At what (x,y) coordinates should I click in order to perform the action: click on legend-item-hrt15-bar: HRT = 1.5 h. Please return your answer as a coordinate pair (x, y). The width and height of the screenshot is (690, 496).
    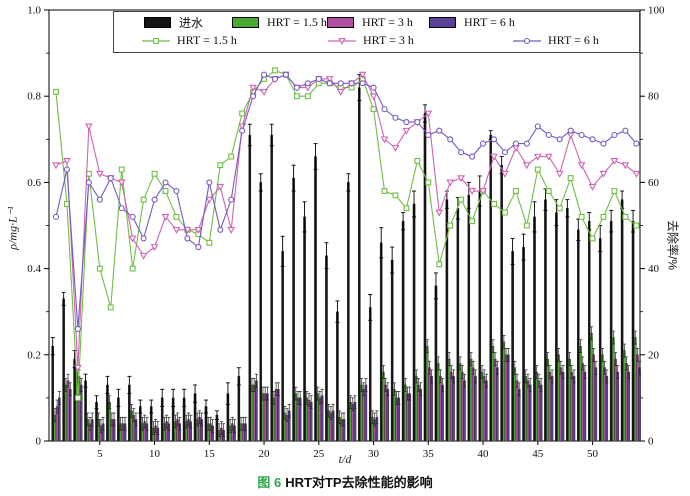
    Looking at the image, I should click on (279, 22).